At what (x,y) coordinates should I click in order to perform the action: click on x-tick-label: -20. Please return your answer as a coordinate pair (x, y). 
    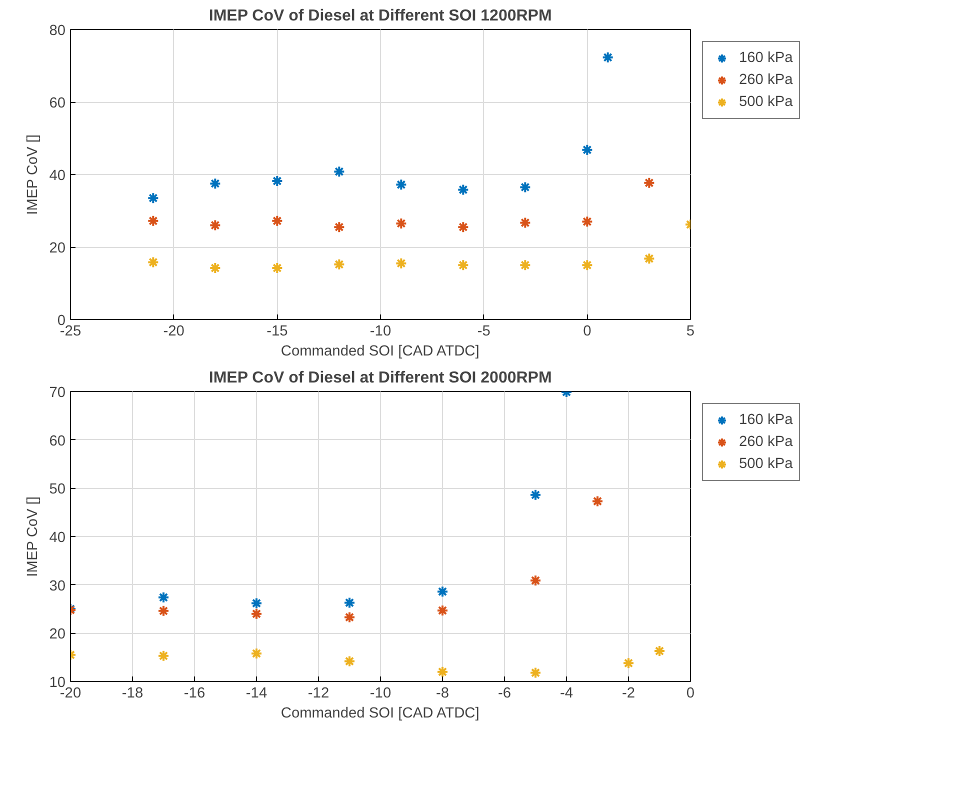
    Looking at the image, I should click on (173, 332).